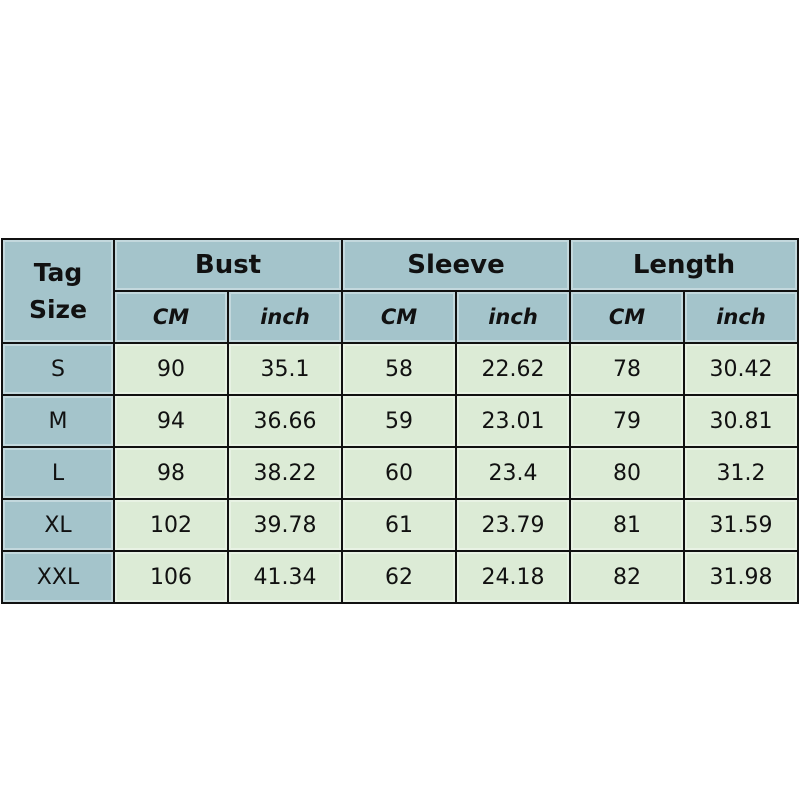  Describe the element at coordinates (285, 525) in the screenshot. I see `value-cell: 39.78` at that location.